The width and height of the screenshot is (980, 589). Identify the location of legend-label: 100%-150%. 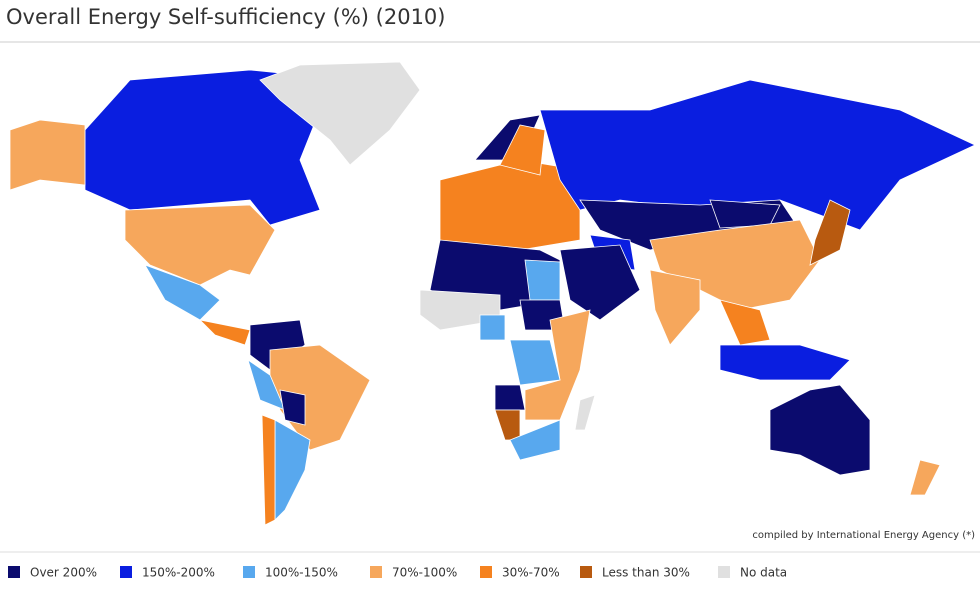
(301, 573).